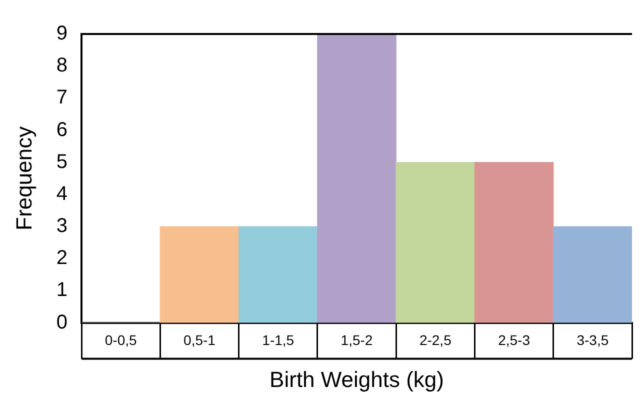  Describe the element at coordinates (62, 290) in the screenshot. I see `y-tick-label: 1` at that location.